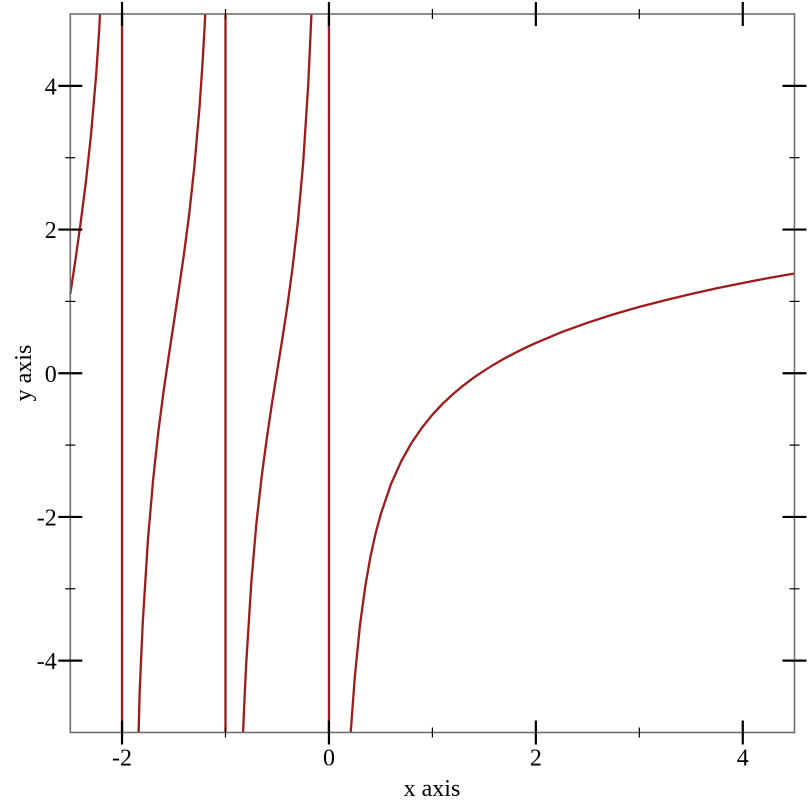  What do you see at coordinates (743, 759) in the screenshot?
I see `x-tick-label: 4` at bounding box center [743, 759].